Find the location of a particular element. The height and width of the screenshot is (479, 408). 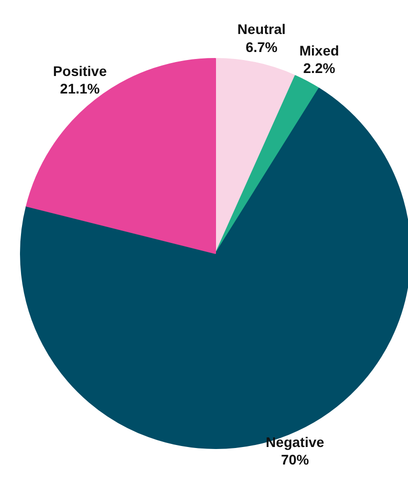

data-label: 6.7% is located at coordinates (262, 46).